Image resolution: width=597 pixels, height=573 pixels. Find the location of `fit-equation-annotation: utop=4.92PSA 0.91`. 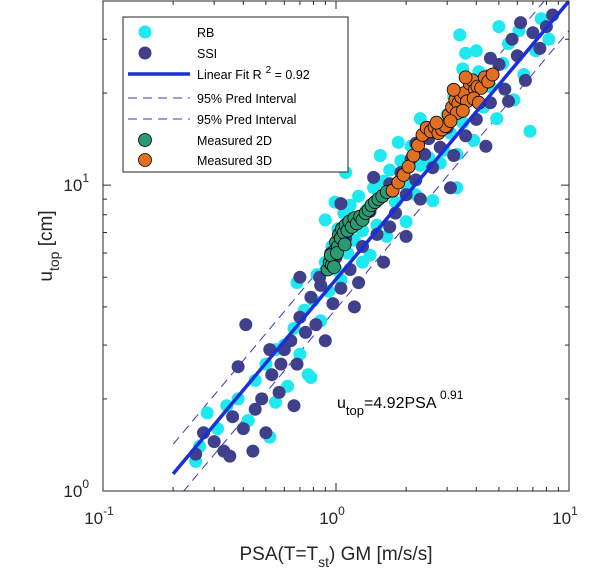

fit-equation-annotation: utop=4.92PSA 0.91 is located at coordinates (400, 403).